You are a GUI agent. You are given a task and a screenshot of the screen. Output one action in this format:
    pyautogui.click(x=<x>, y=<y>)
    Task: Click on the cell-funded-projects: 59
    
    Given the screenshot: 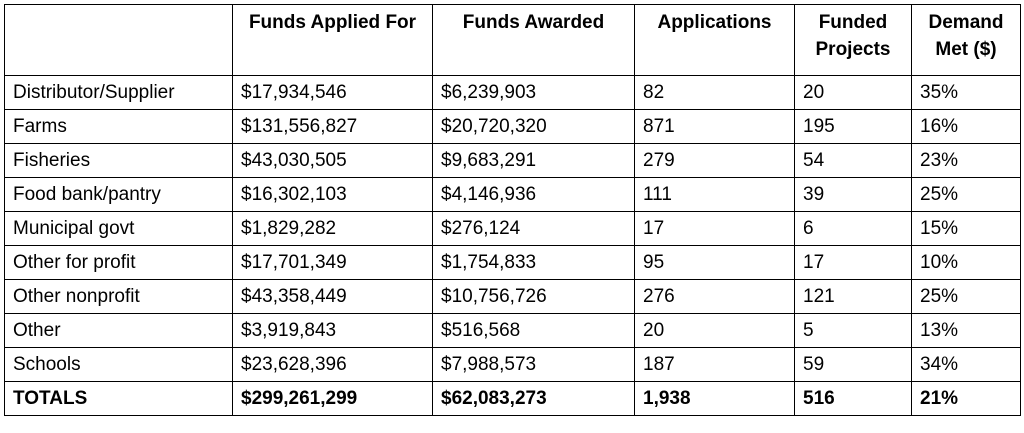 What is the action you would take?
    pyautogui.click(x=853, y=364)
    